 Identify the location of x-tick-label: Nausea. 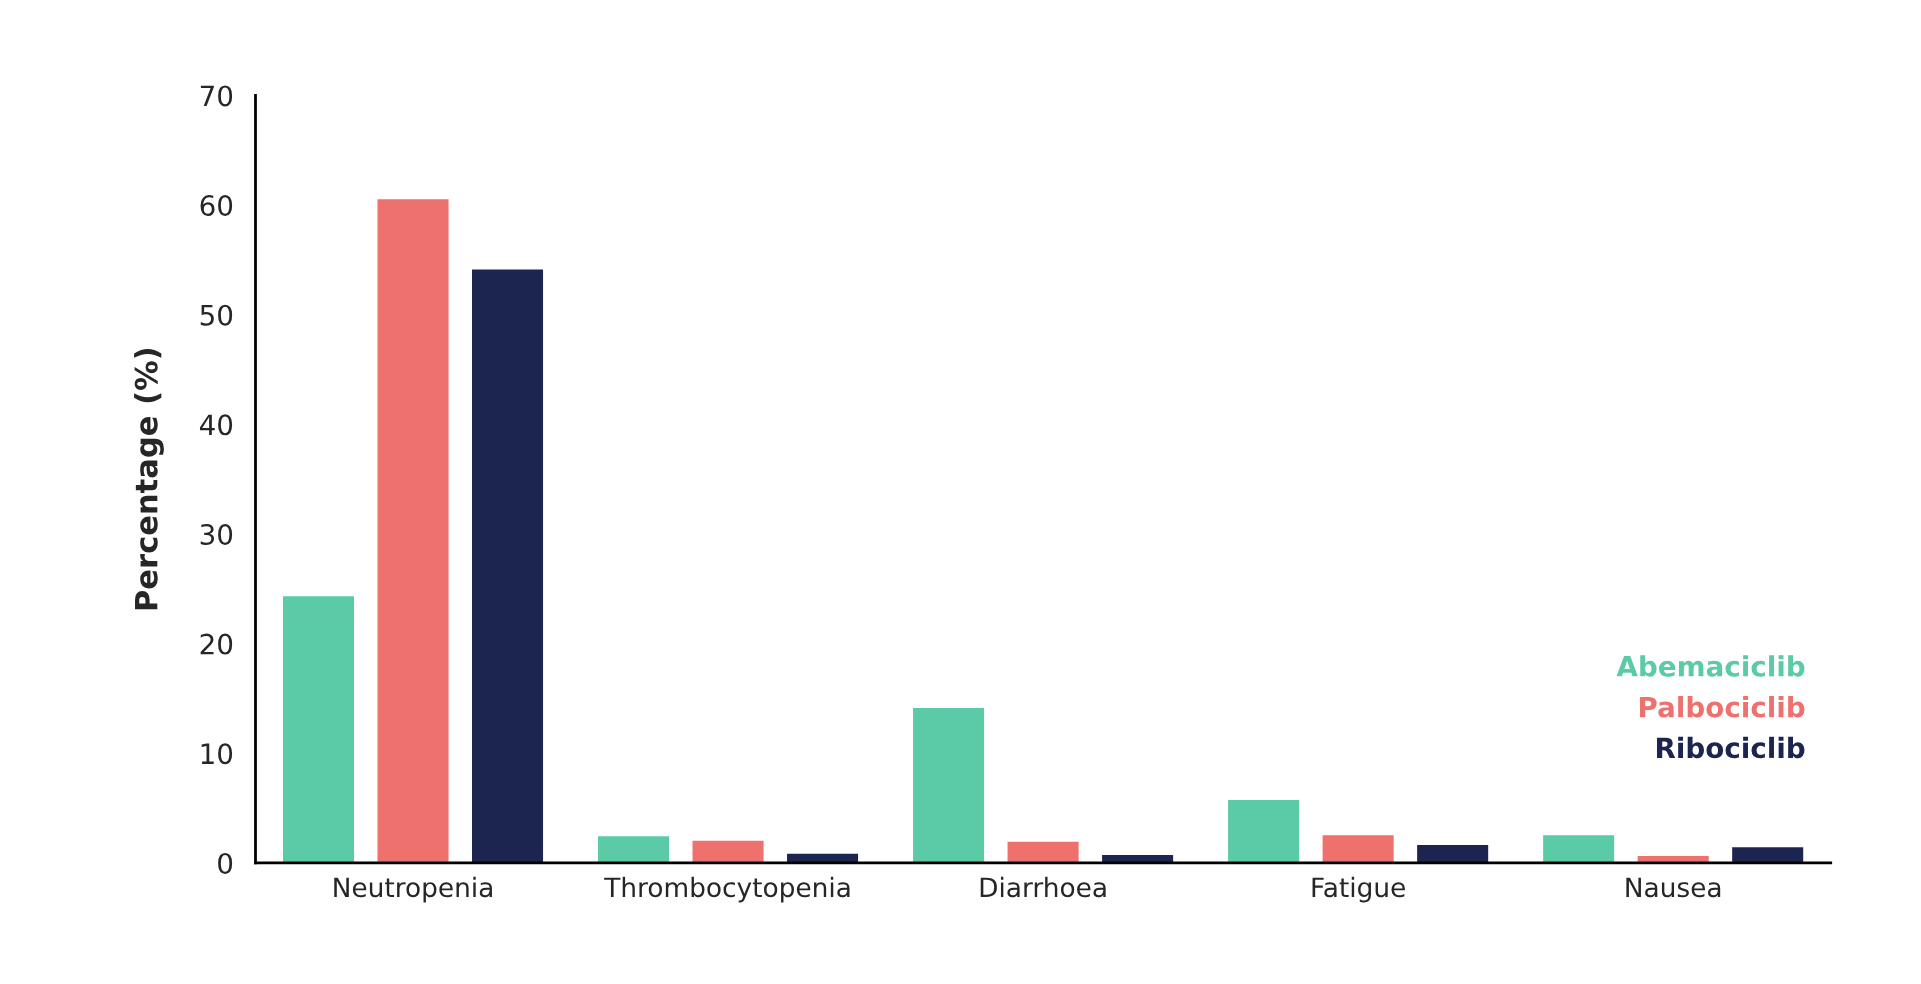
(1673, 887).